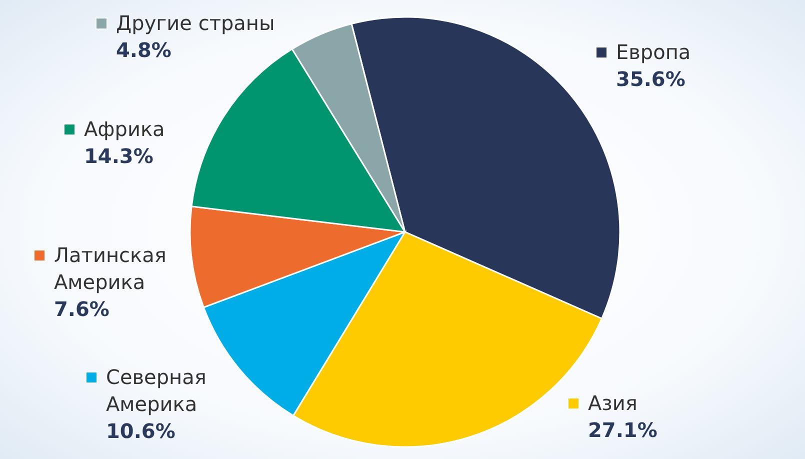 The image size is (805, 459). What do you see at coordinates (144, 50) in the screenshot?
I see `data-label: 4.8%` at bounding box center [144, 50].